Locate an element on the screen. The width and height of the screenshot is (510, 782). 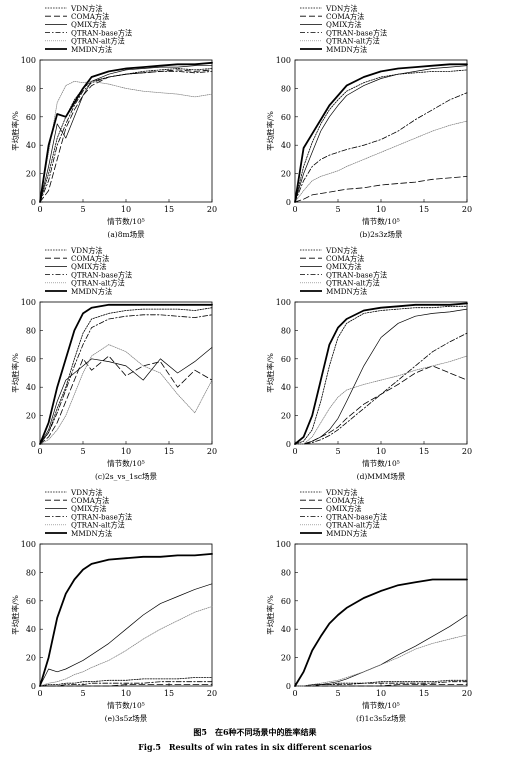
figure-caption-zh: 图5 在6种不同场景中的胜率结果 is located at coordinates (255, 732).